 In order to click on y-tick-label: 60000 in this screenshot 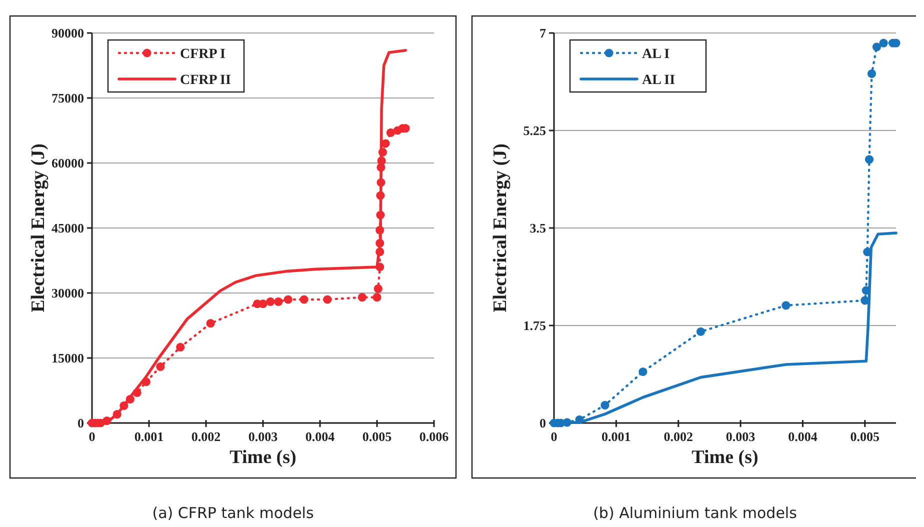, I will do `click(68, 163)`.